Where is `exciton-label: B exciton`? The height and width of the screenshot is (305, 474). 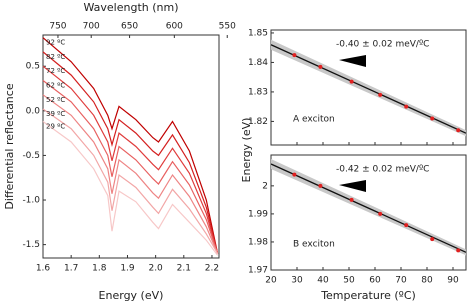 exciton-label: B exciton is located at coordinates (314, 245).